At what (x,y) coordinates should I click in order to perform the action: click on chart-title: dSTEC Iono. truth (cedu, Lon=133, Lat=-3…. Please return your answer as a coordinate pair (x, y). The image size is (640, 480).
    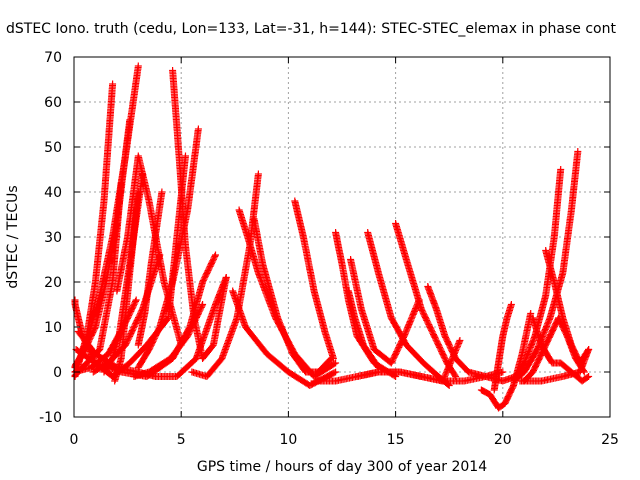
    Looking at the image, I should click on (311, 29).